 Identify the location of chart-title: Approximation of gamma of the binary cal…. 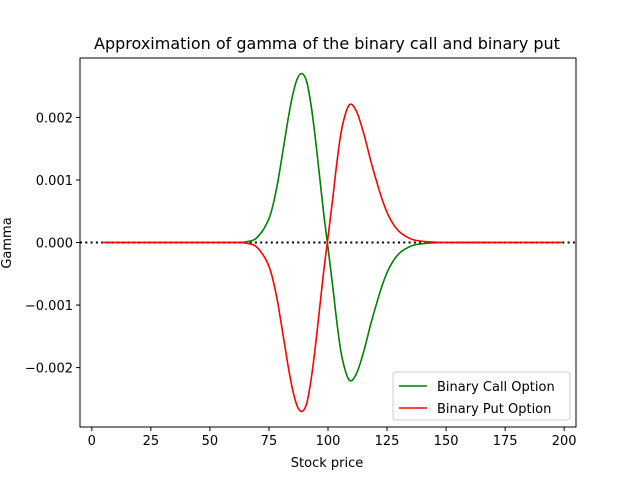
(327, 43).